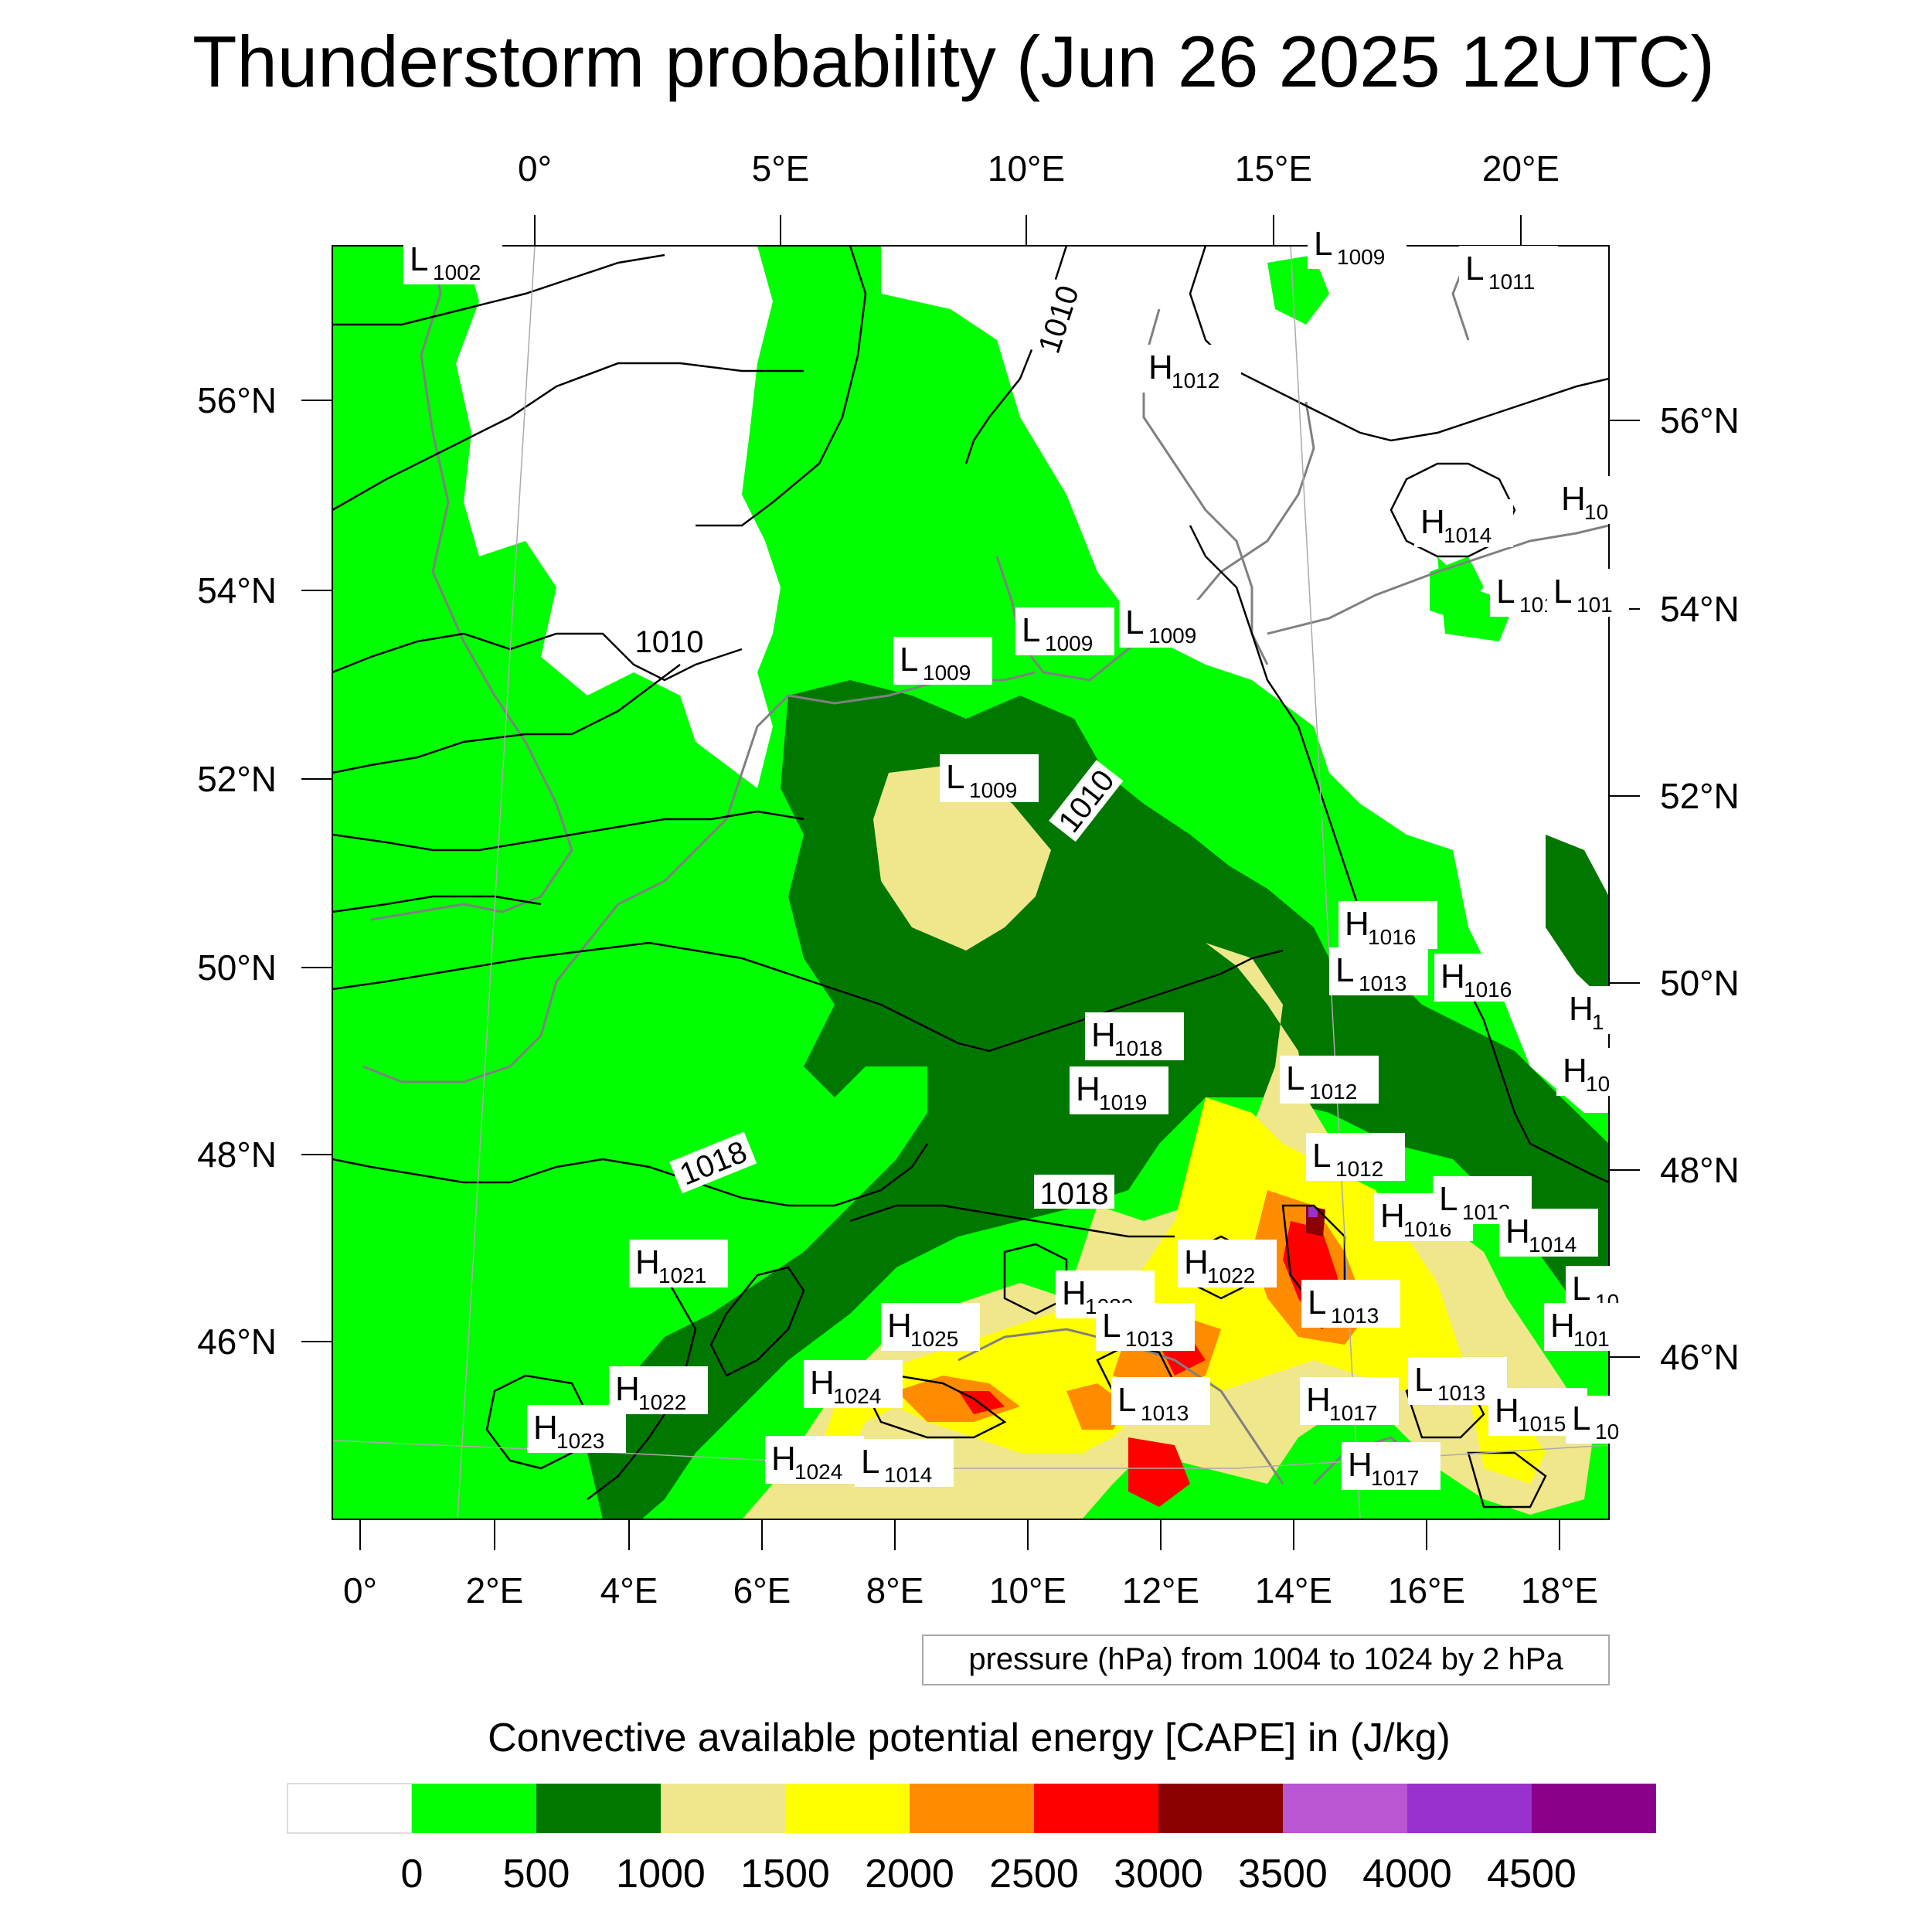 The width and height of the screenshot is (1932, 1932). Describe the element at coordinates (1333, 1092) in the screenshot. I see `pressure-center-value: 1012` at that location.